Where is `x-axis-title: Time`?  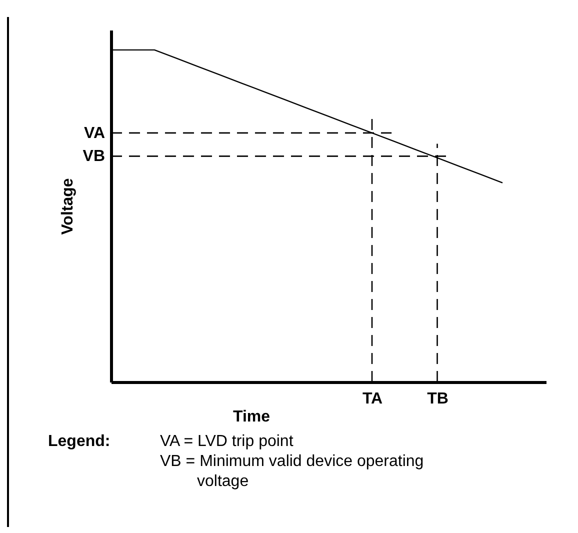
x-axis-title: Time is located at coordinates (251, 417).